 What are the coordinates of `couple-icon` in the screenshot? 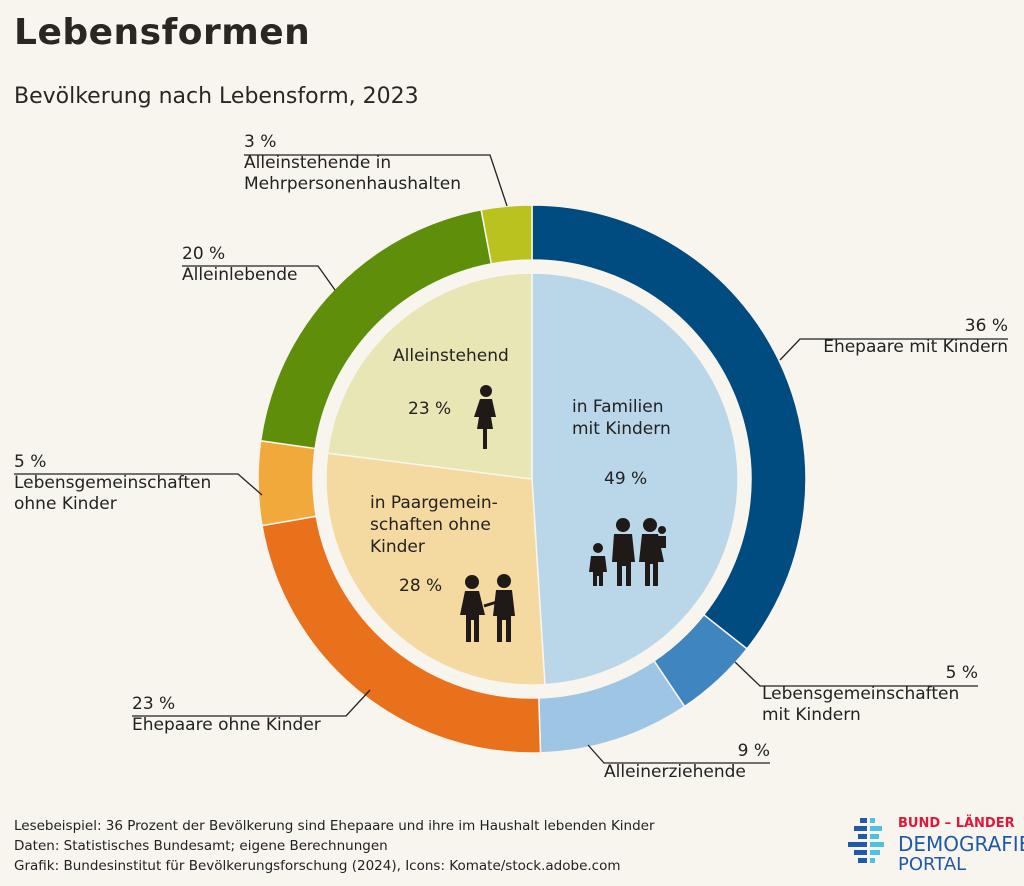 It's located at (487, 608).